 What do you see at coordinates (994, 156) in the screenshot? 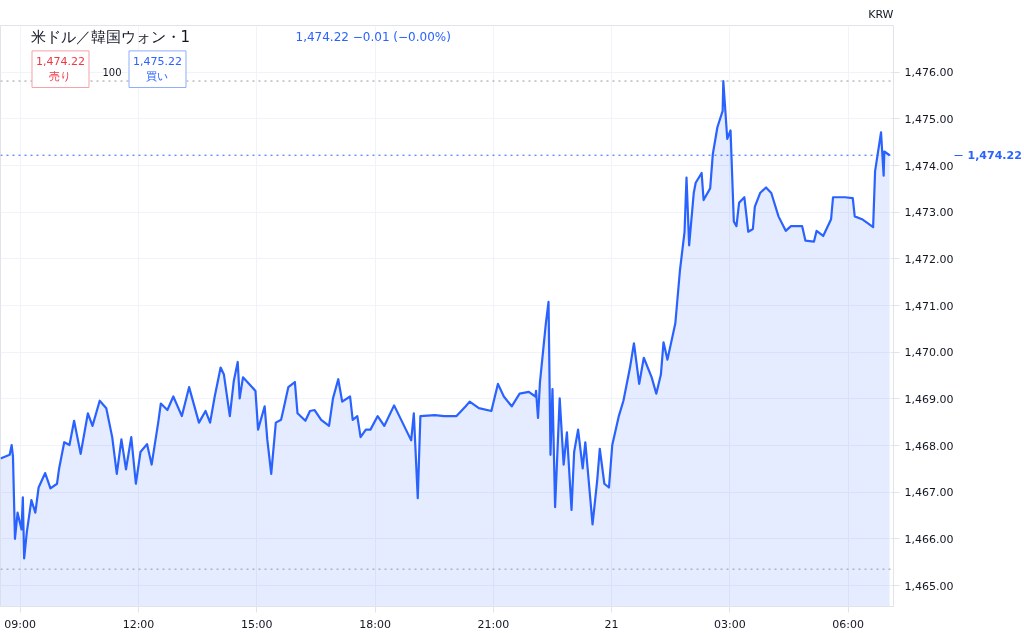
I see `ref-line-label: 1,474.22` at bounding box center [994, 156].